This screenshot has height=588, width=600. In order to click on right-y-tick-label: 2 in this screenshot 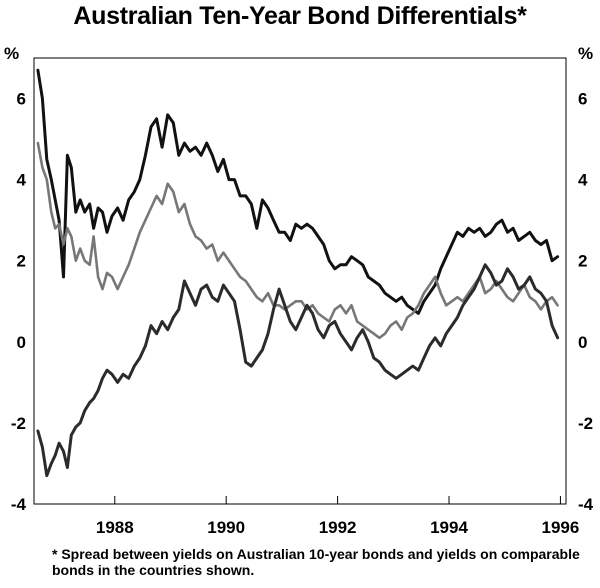, I will do `click(582, 261)`.